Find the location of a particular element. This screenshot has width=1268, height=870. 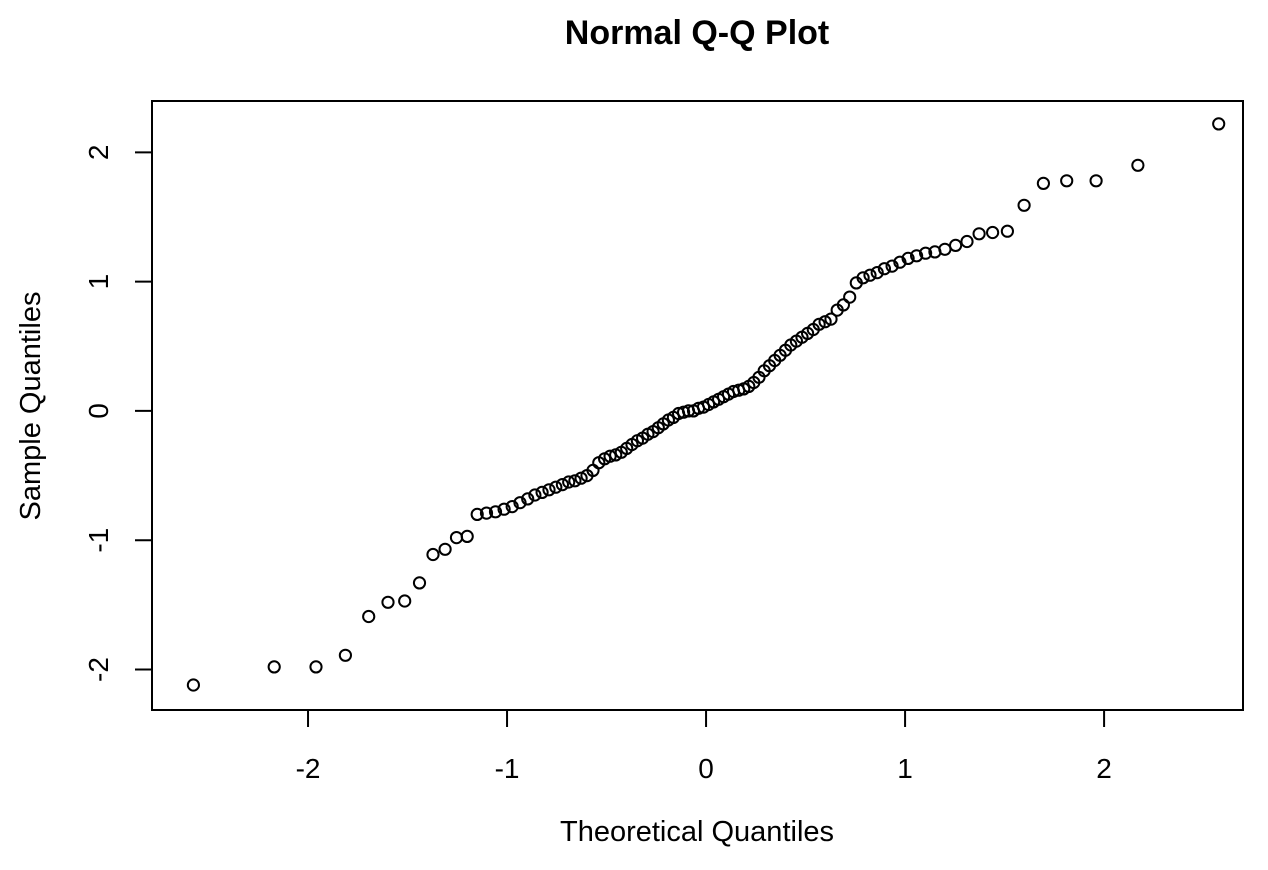

x-tick-label: 0 is located at coordinates (706, 768).